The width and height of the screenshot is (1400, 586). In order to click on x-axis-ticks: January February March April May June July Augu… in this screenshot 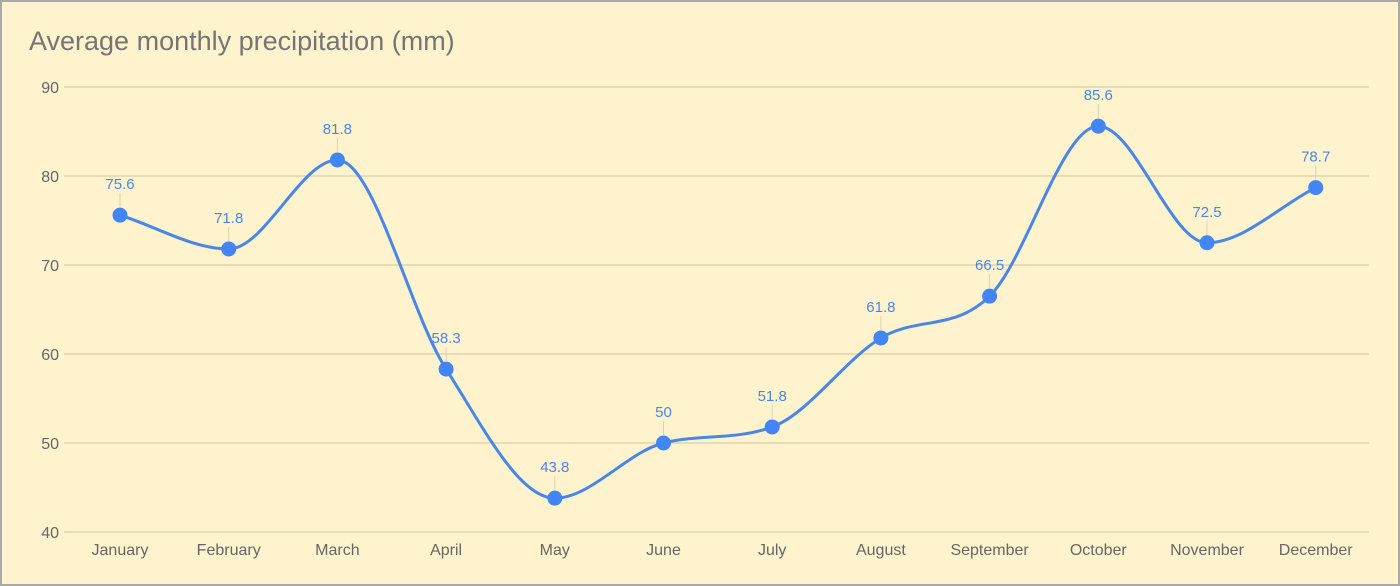, I will do `click(723, 550)`.